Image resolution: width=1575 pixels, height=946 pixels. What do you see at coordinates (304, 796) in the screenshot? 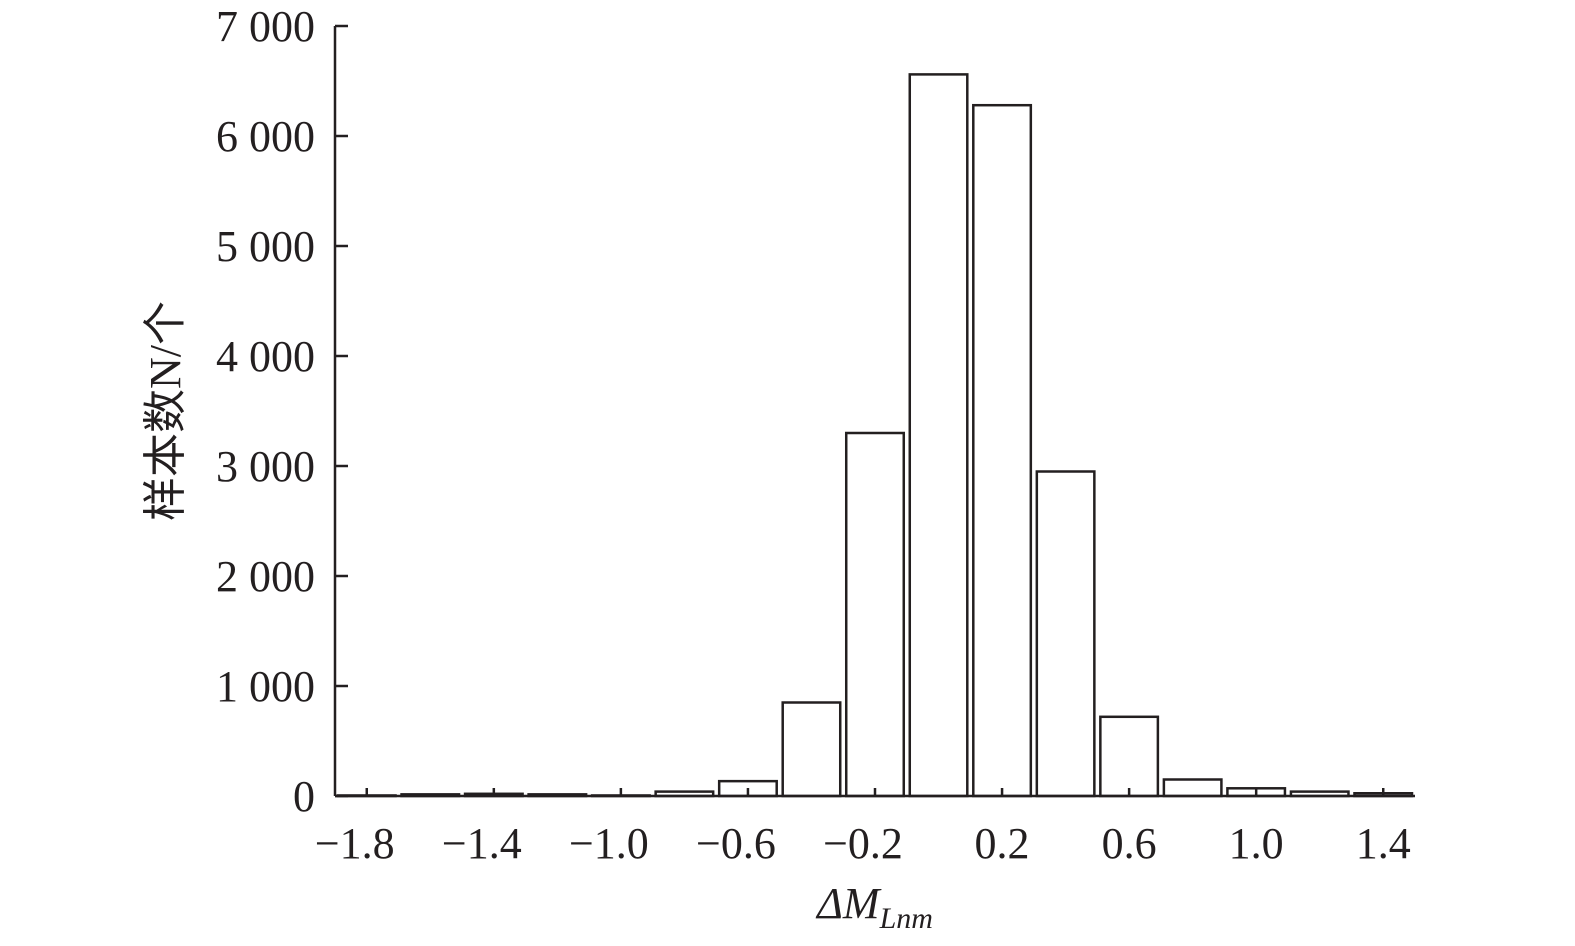
I see `y-tick-label: 0` at bounding box center [304, 796].